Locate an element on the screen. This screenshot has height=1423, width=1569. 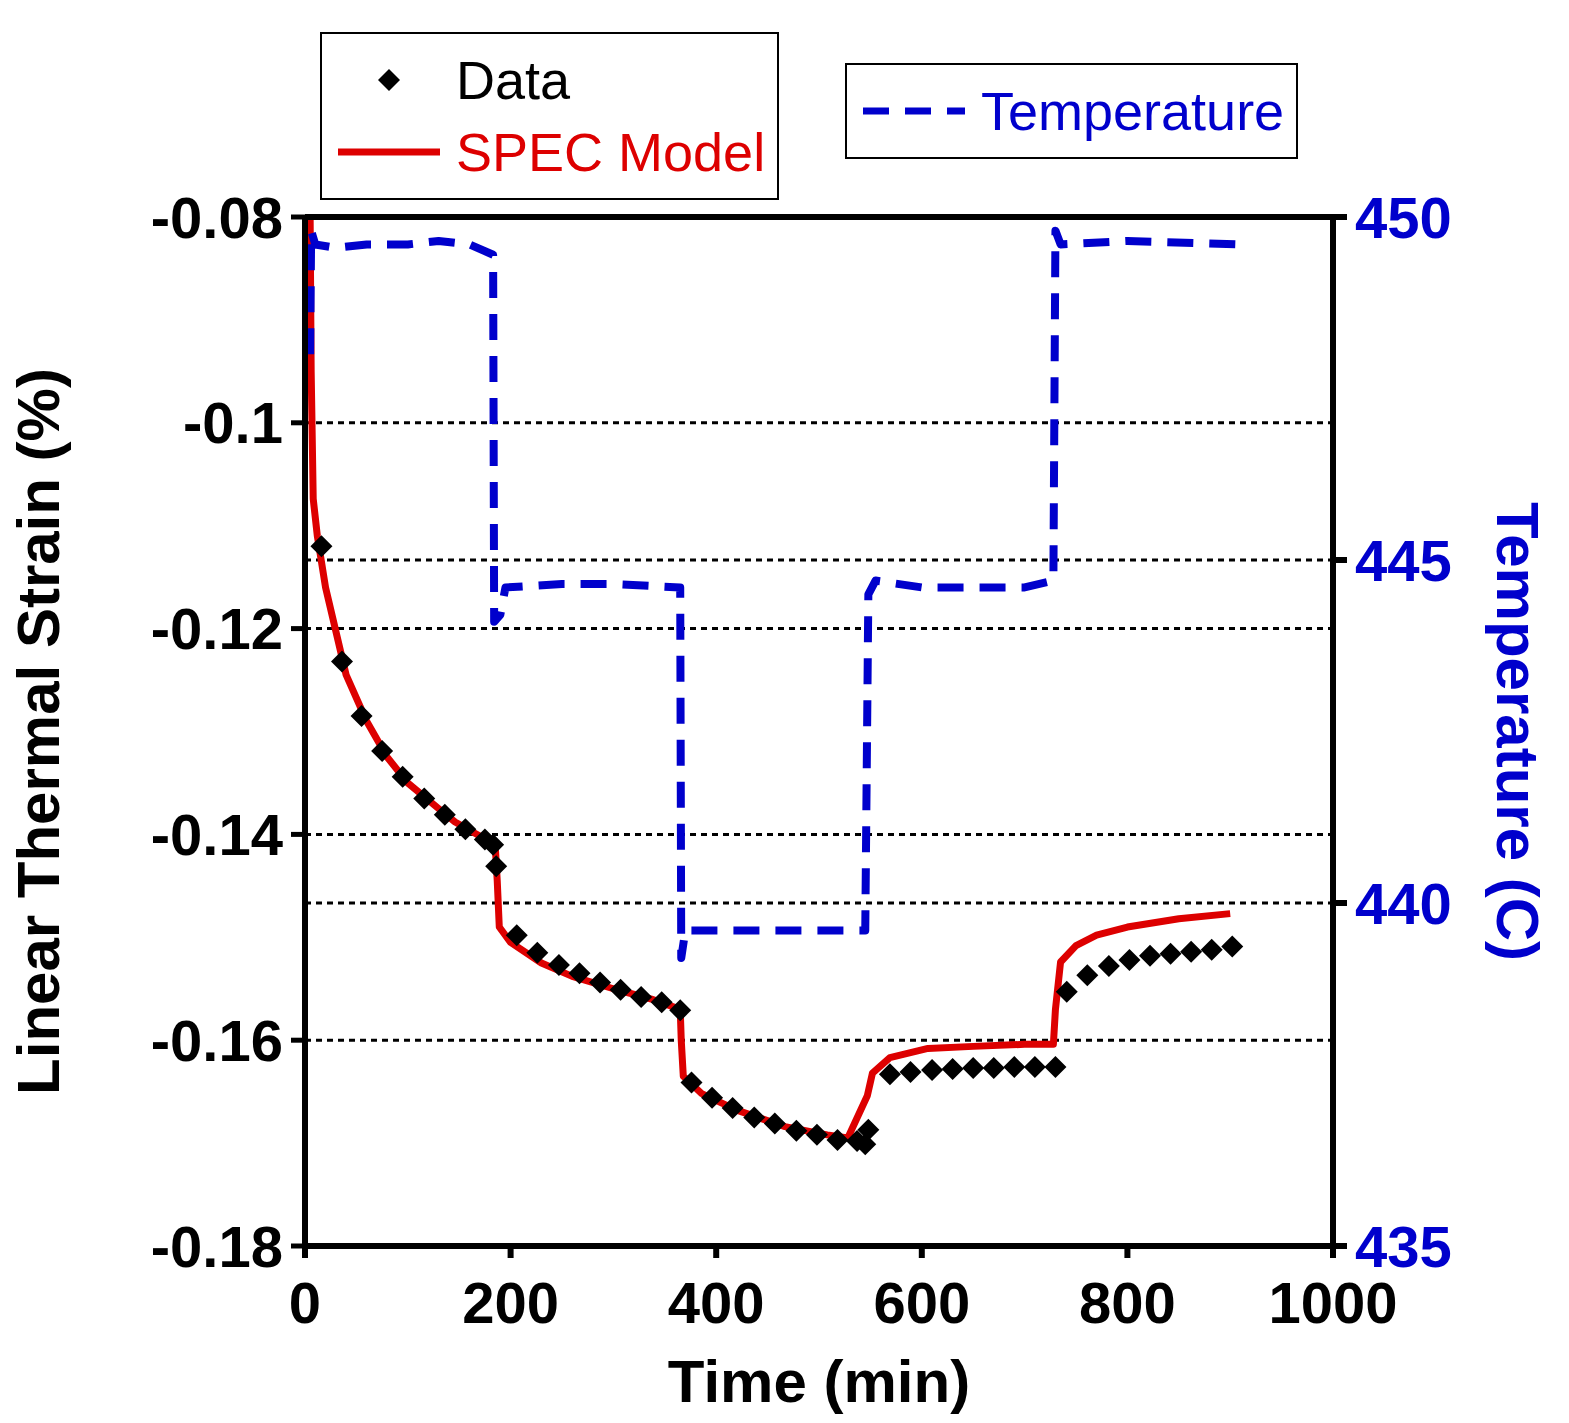
legend-label: Data is located at coordinates (513, 80).